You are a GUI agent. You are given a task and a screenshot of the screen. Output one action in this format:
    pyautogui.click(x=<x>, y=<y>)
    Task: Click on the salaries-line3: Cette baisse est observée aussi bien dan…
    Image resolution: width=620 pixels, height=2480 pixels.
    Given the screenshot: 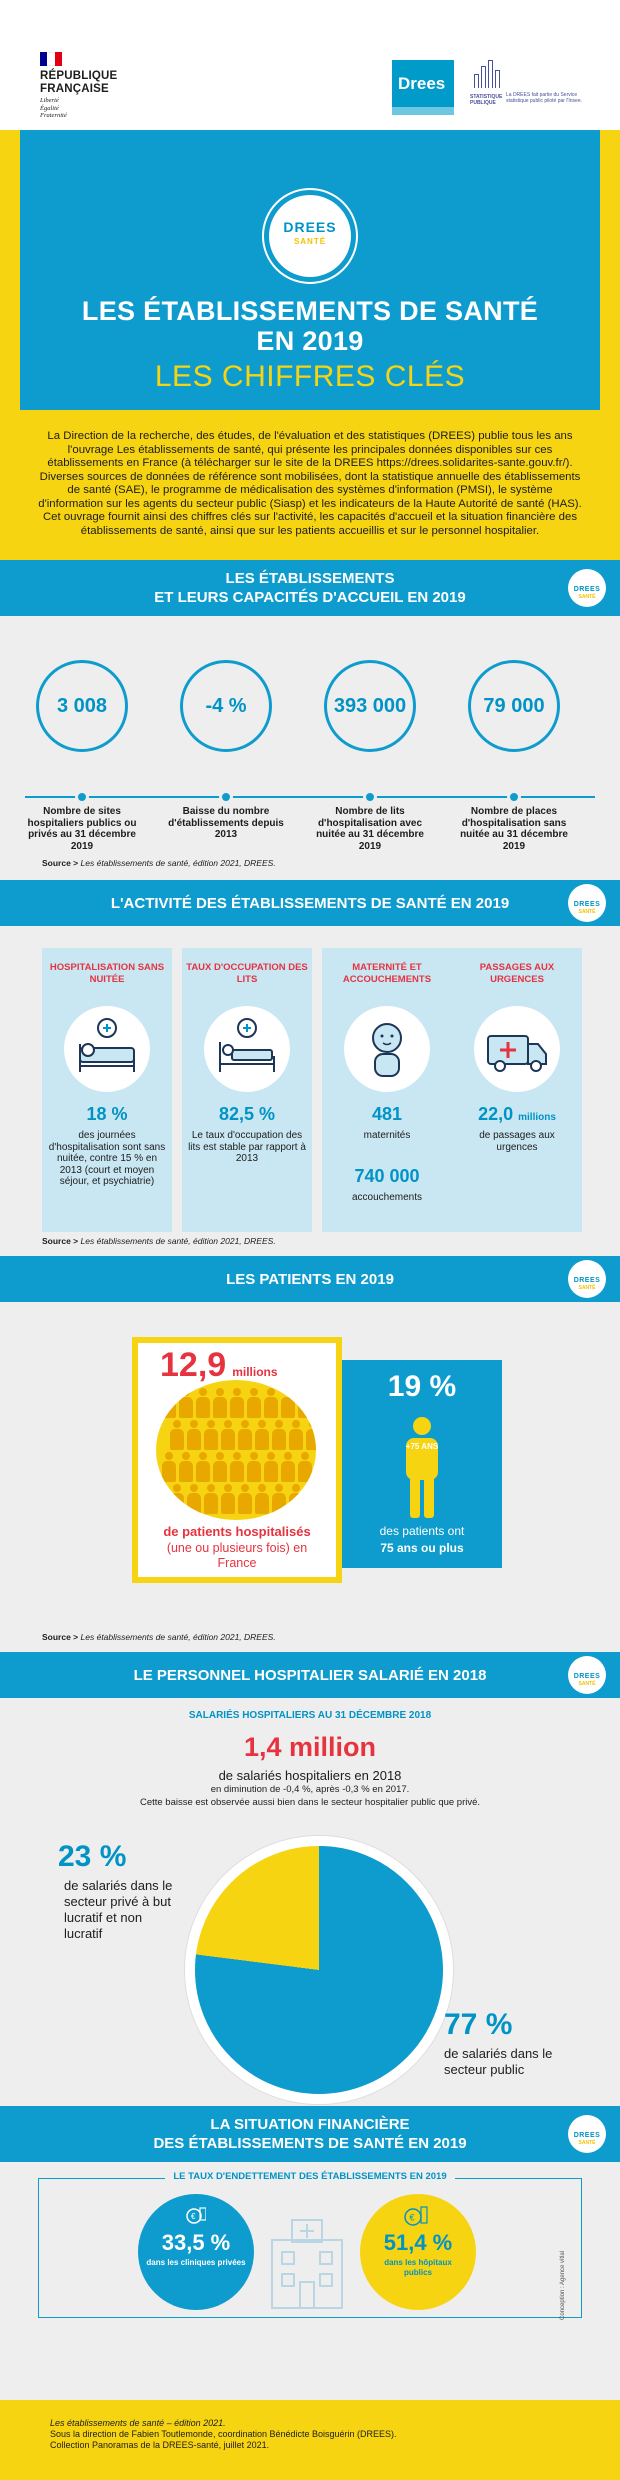 What is the action you would take?
    pyautogui.click(x=310, y=1802)
    